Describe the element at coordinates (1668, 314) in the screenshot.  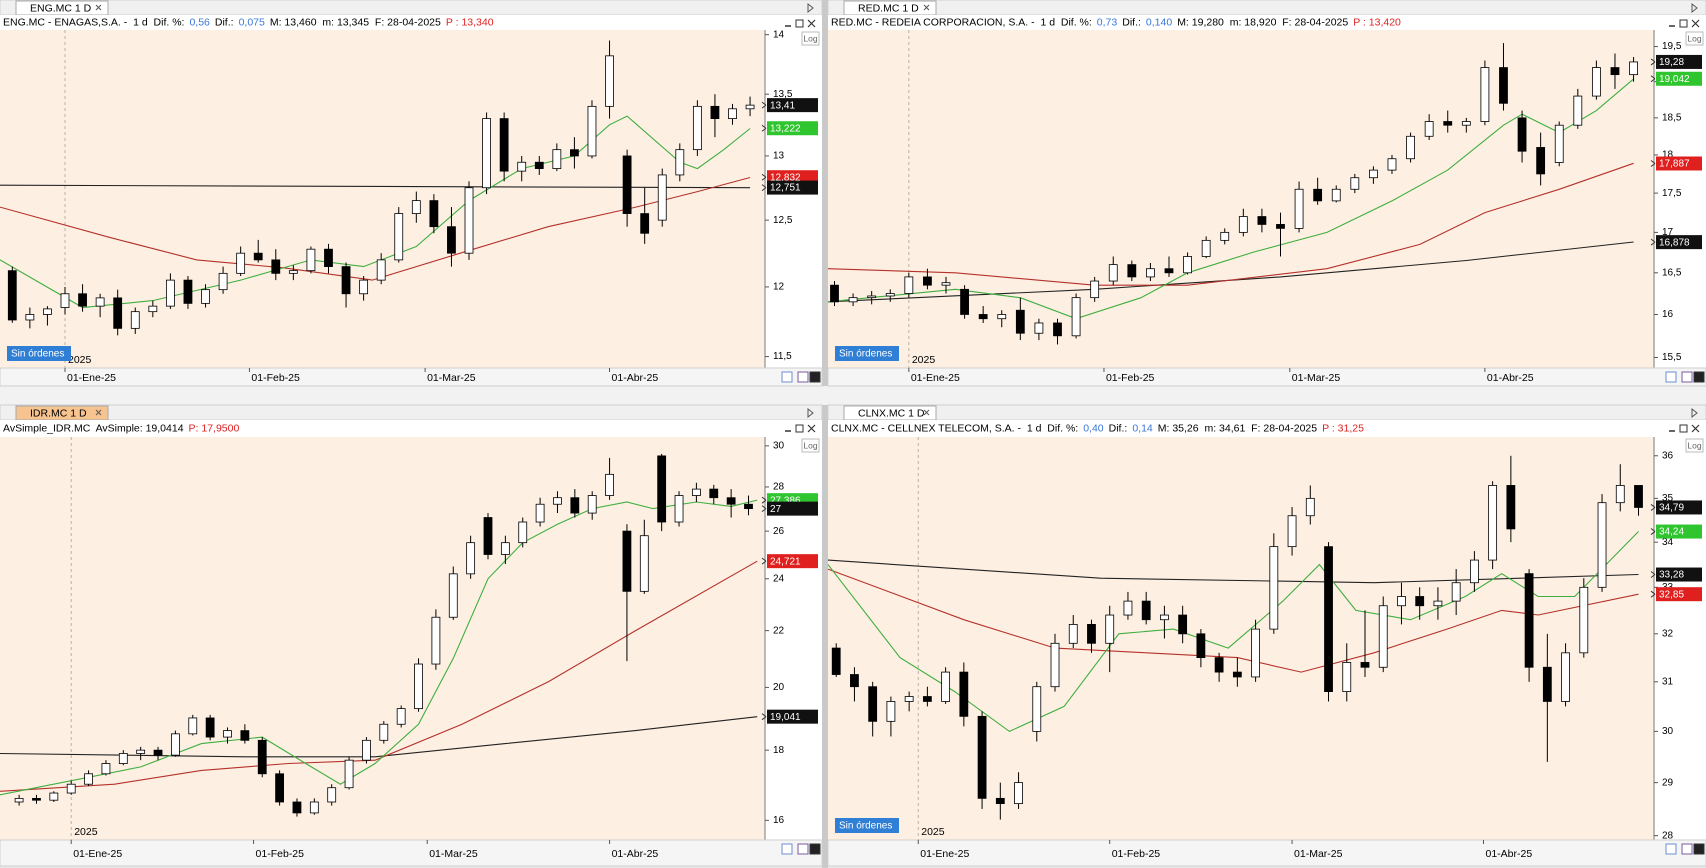
I see `y-tick-label: 16` at that location.